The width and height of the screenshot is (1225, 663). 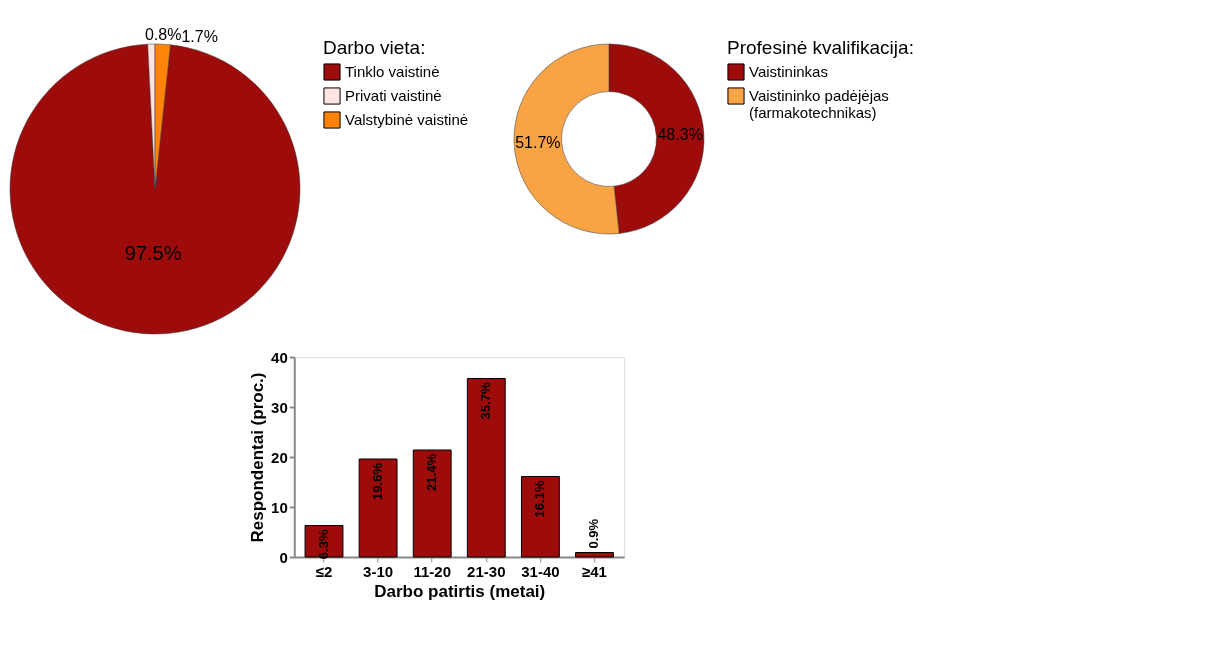 I want to click on data-label: 16.1%, so click(x=540, y=499).